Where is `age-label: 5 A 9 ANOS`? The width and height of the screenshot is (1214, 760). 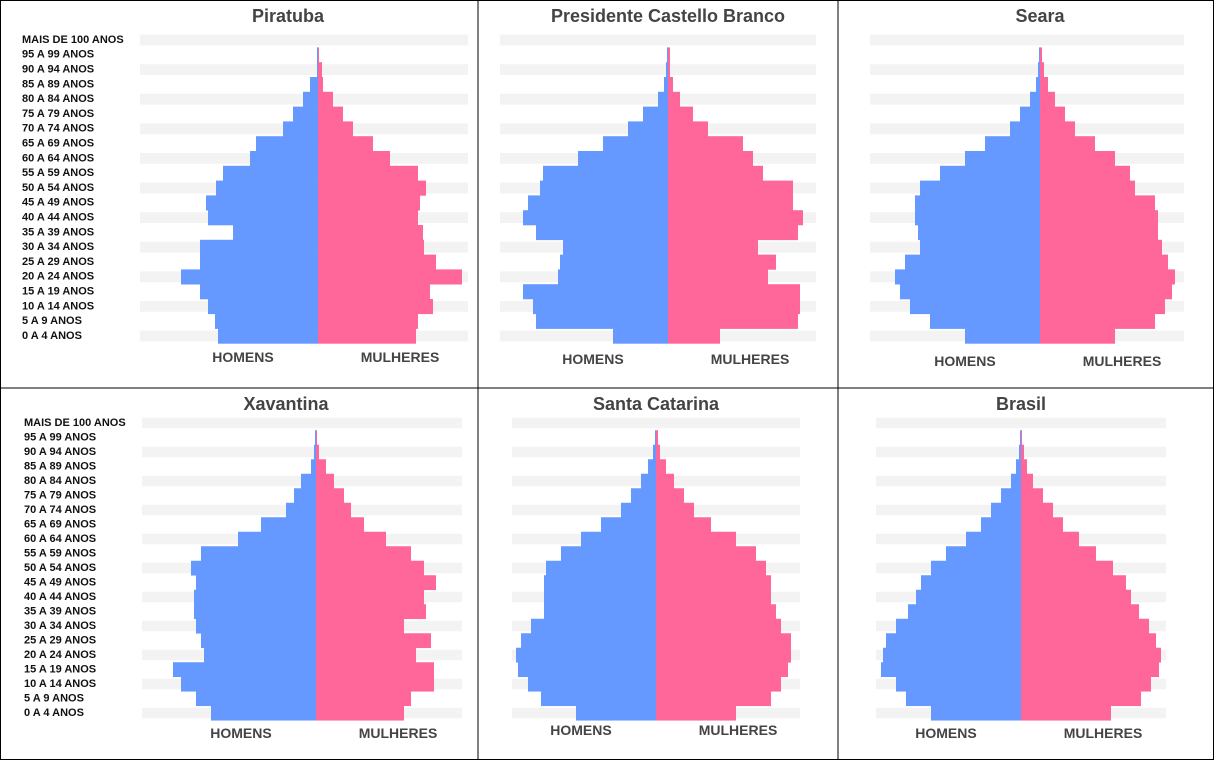 age-label: 5 A 9 ANOS is located at coordinates (54, 698).